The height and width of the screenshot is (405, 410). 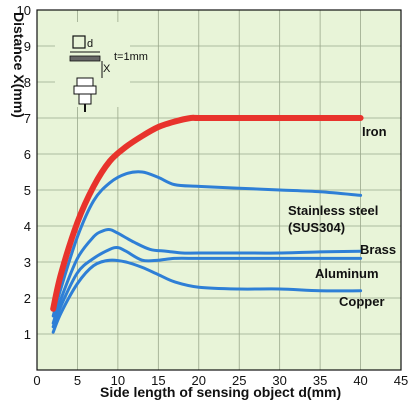 I want to click on y-tick-label: 7, so click(x=27, y=118).